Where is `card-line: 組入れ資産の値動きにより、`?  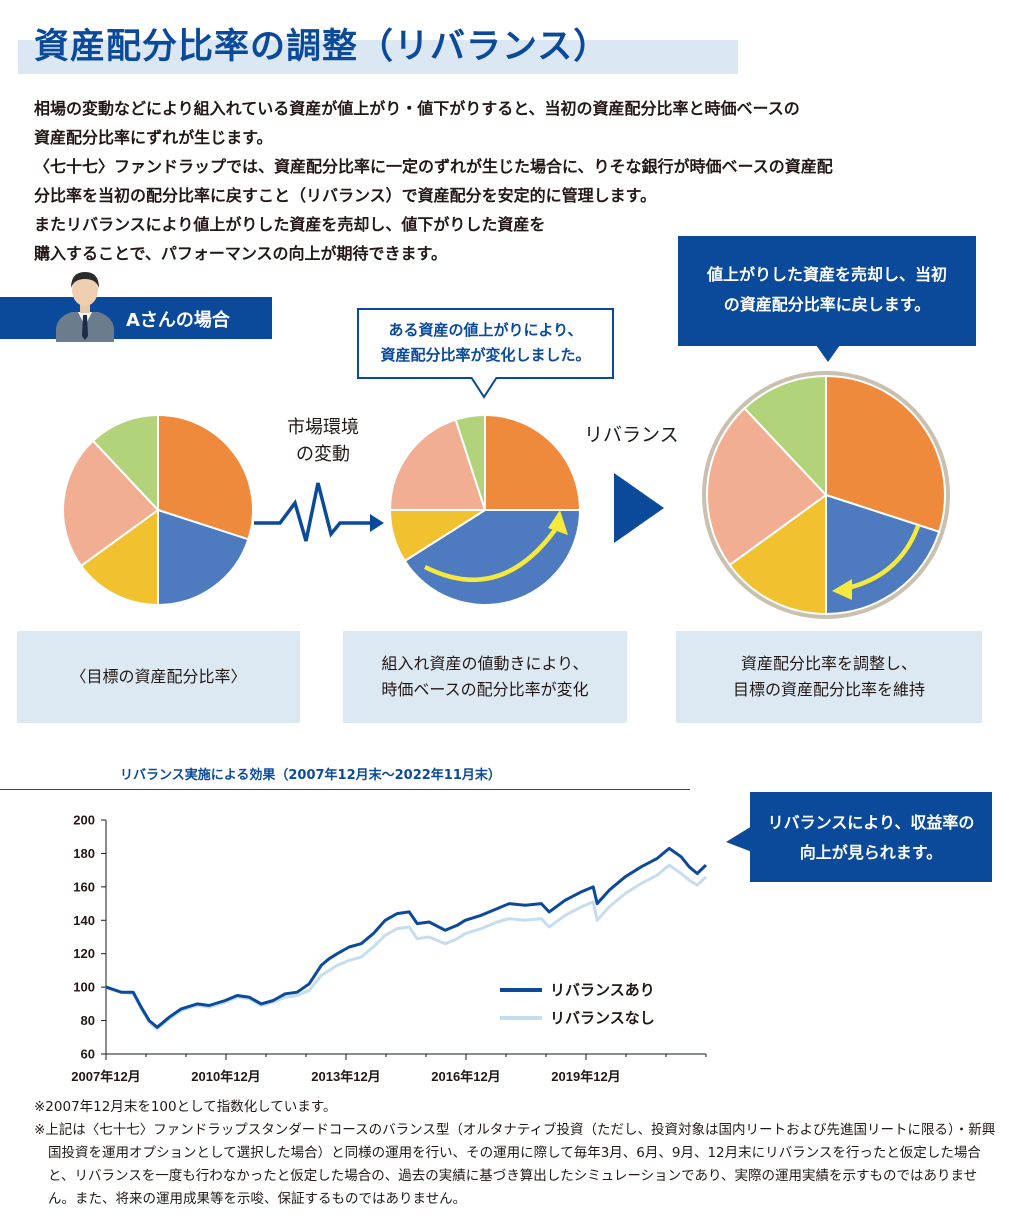
card-line: 組入れ資産の値動きにより、 is located at coordinates (485, 663).